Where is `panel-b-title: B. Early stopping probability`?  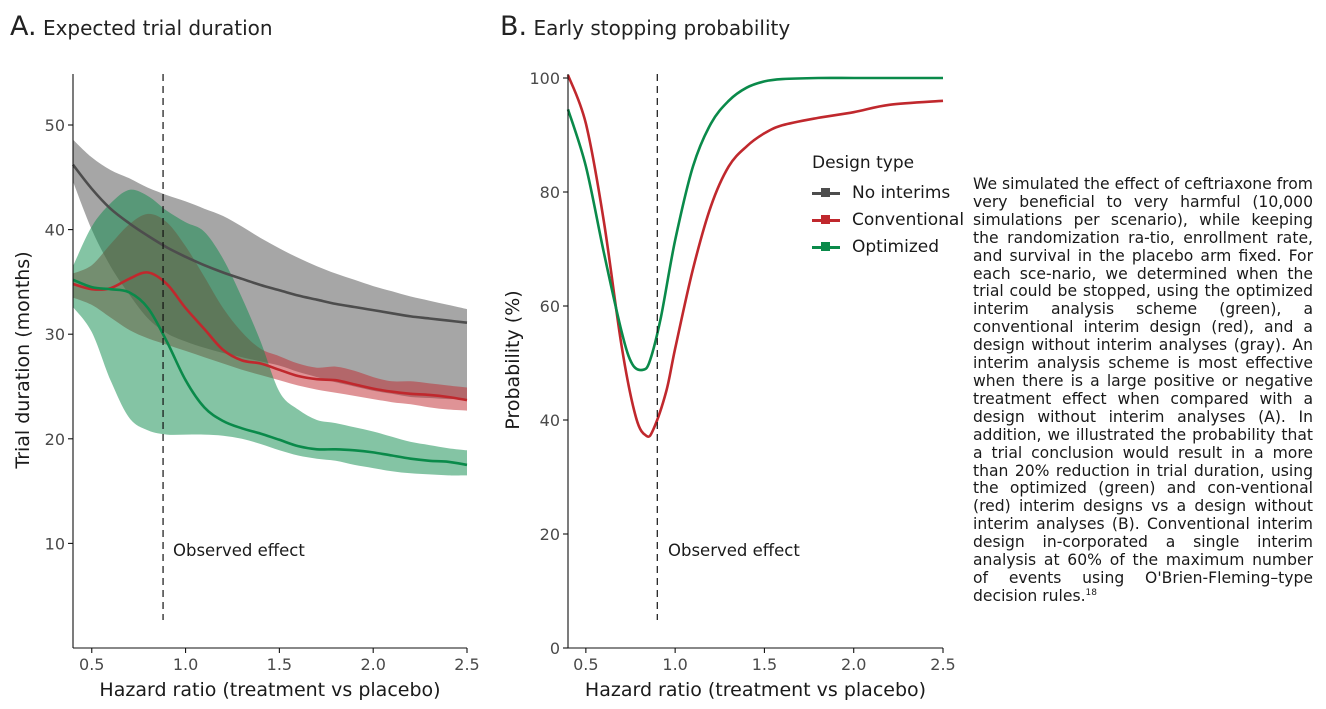
panel-b-title: B. Early stopping probability is located at coordinates (645, 26).